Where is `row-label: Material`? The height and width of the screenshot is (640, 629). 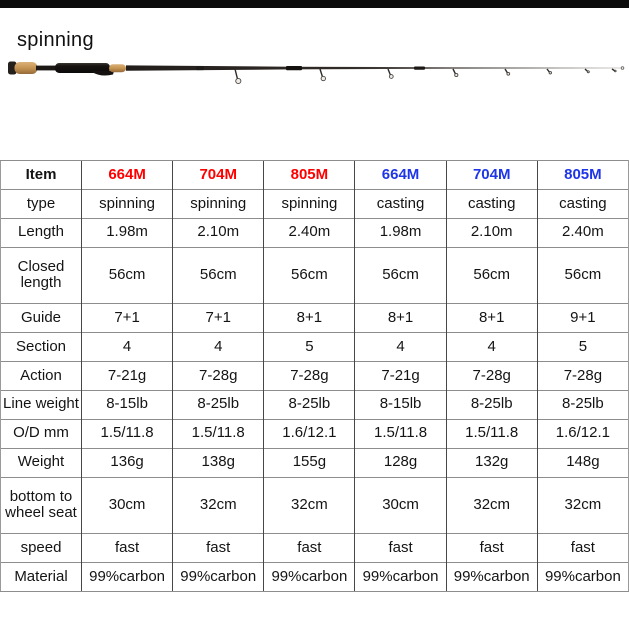 row-label: Material is located at coordinates (41, 577).